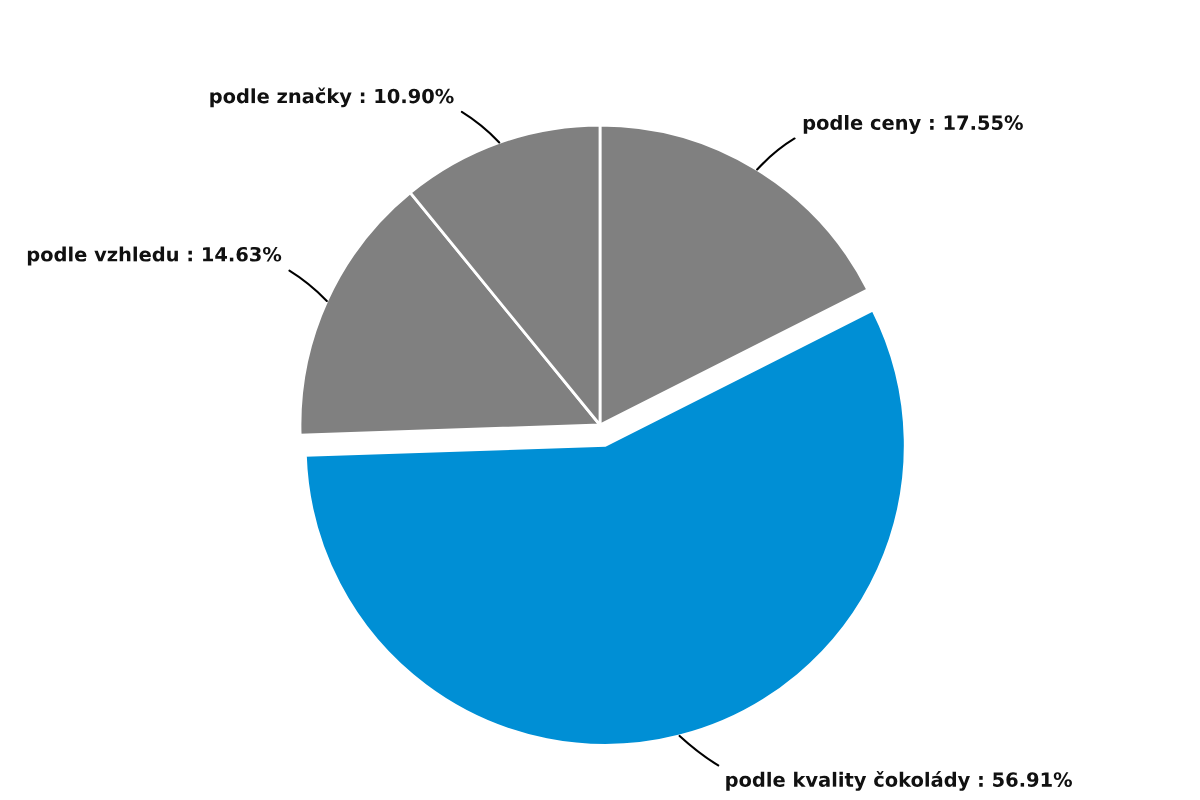 The image size is (1200, 800). I want to click on slice-label: podle značky : 10.90%, so click(332, 97).